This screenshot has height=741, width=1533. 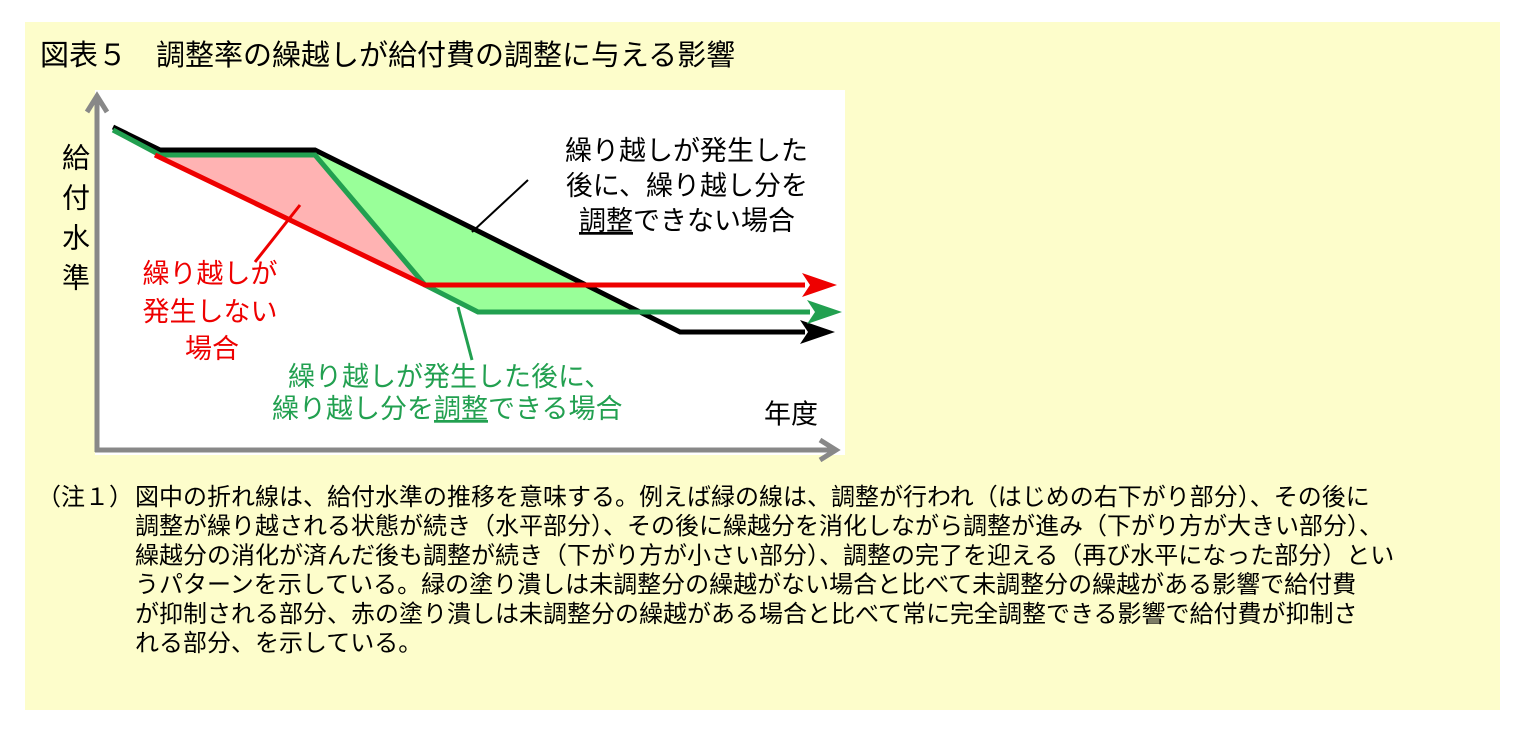 I want to click on green-label-line: 繰り越し分を調整できる場合, so click(x=447, y=409).